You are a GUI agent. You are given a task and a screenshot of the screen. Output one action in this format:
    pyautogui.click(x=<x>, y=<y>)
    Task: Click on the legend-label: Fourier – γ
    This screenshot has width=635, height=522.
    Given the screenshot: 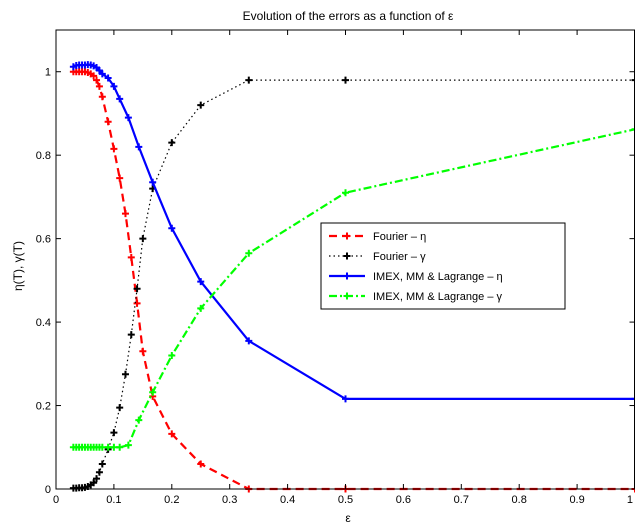 What is the action you would take?
    pyautogui.click(x=399, y=257)
    